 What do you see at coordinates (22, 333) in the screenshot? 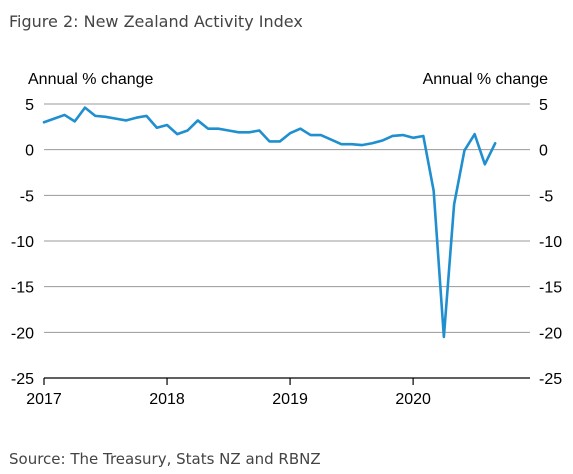
I see `y-tick-label-left: -20` at bounding box center [22, 333].